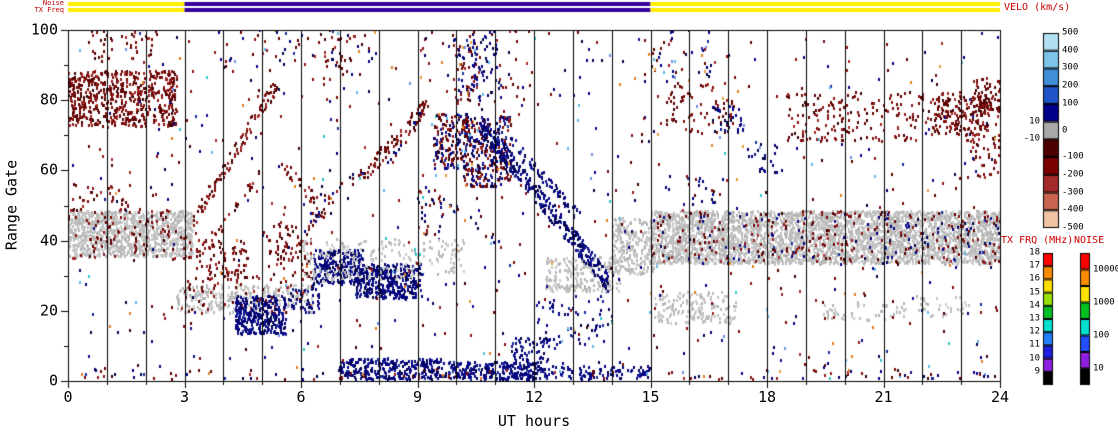  I want to click on x-tick-label-0: 0, so click(68, 397).